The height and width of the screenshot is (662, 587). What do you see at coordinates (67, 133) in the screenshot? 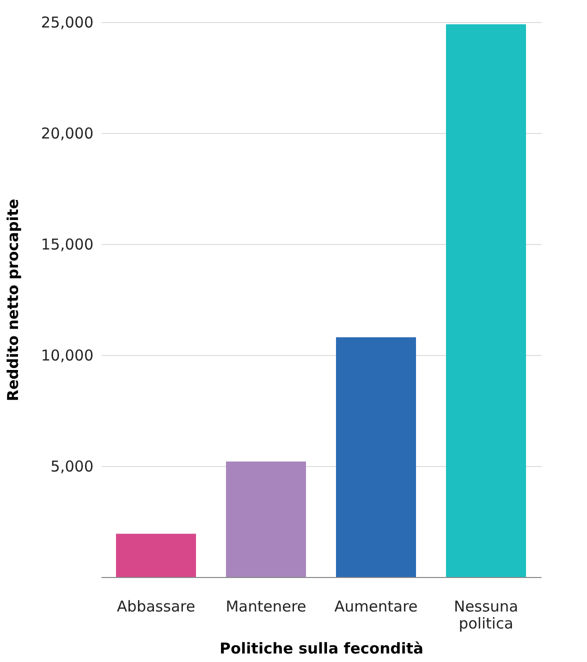
I see `y-tick-label: 20,000` at bounding box center [67, 133].